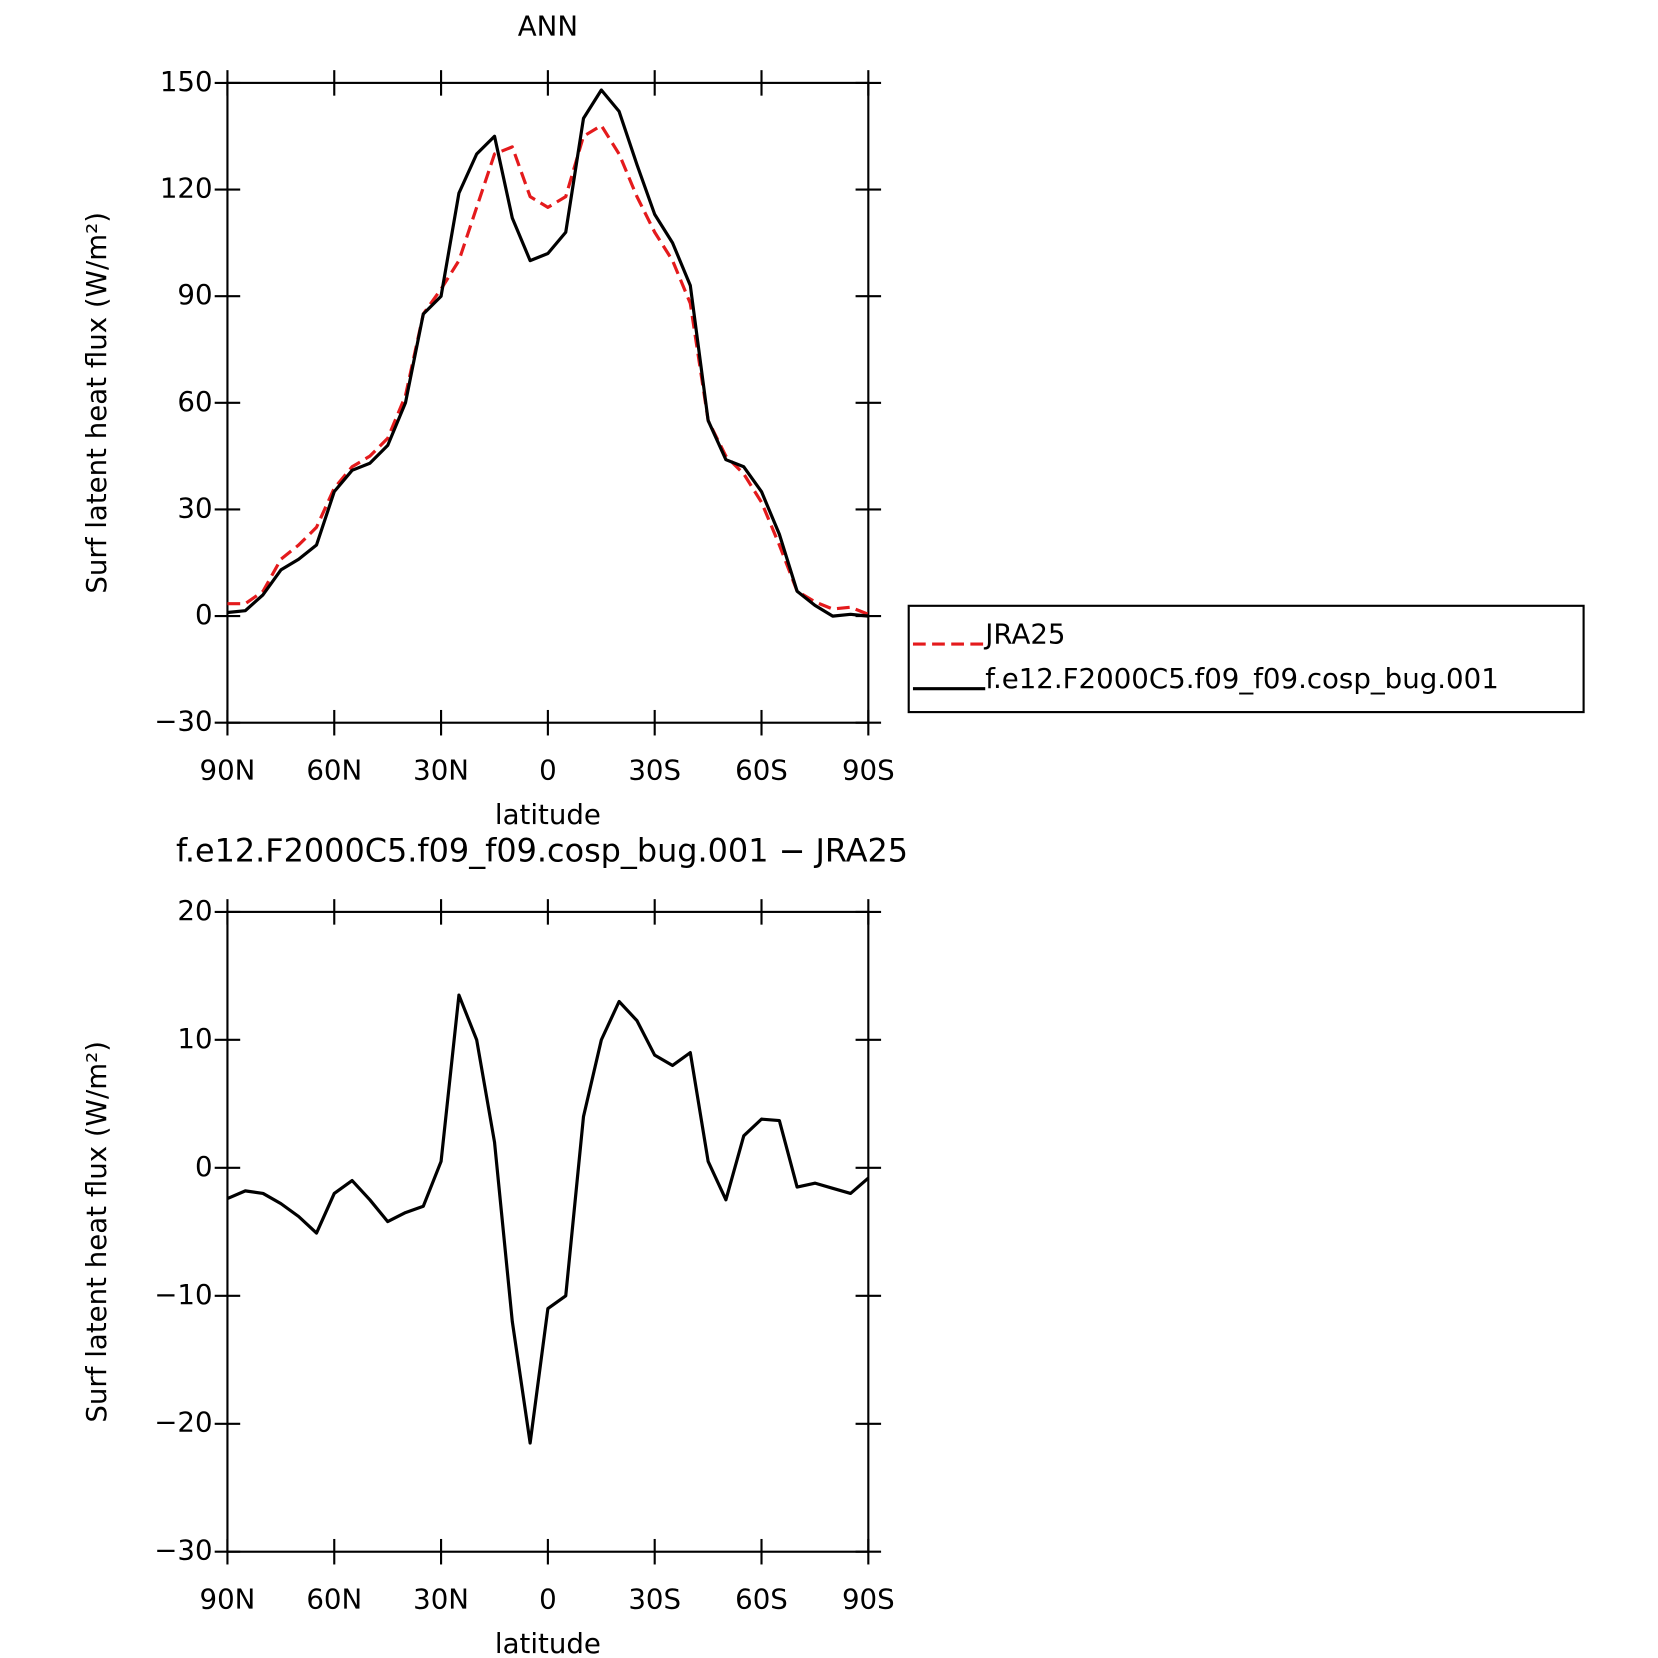 The width and height of the screenshot is (1658, 1658). What do you see at coordinates (194, 294) in the screenshot?
I see `y-tick-label: 90` at bounding box center [194, 294].